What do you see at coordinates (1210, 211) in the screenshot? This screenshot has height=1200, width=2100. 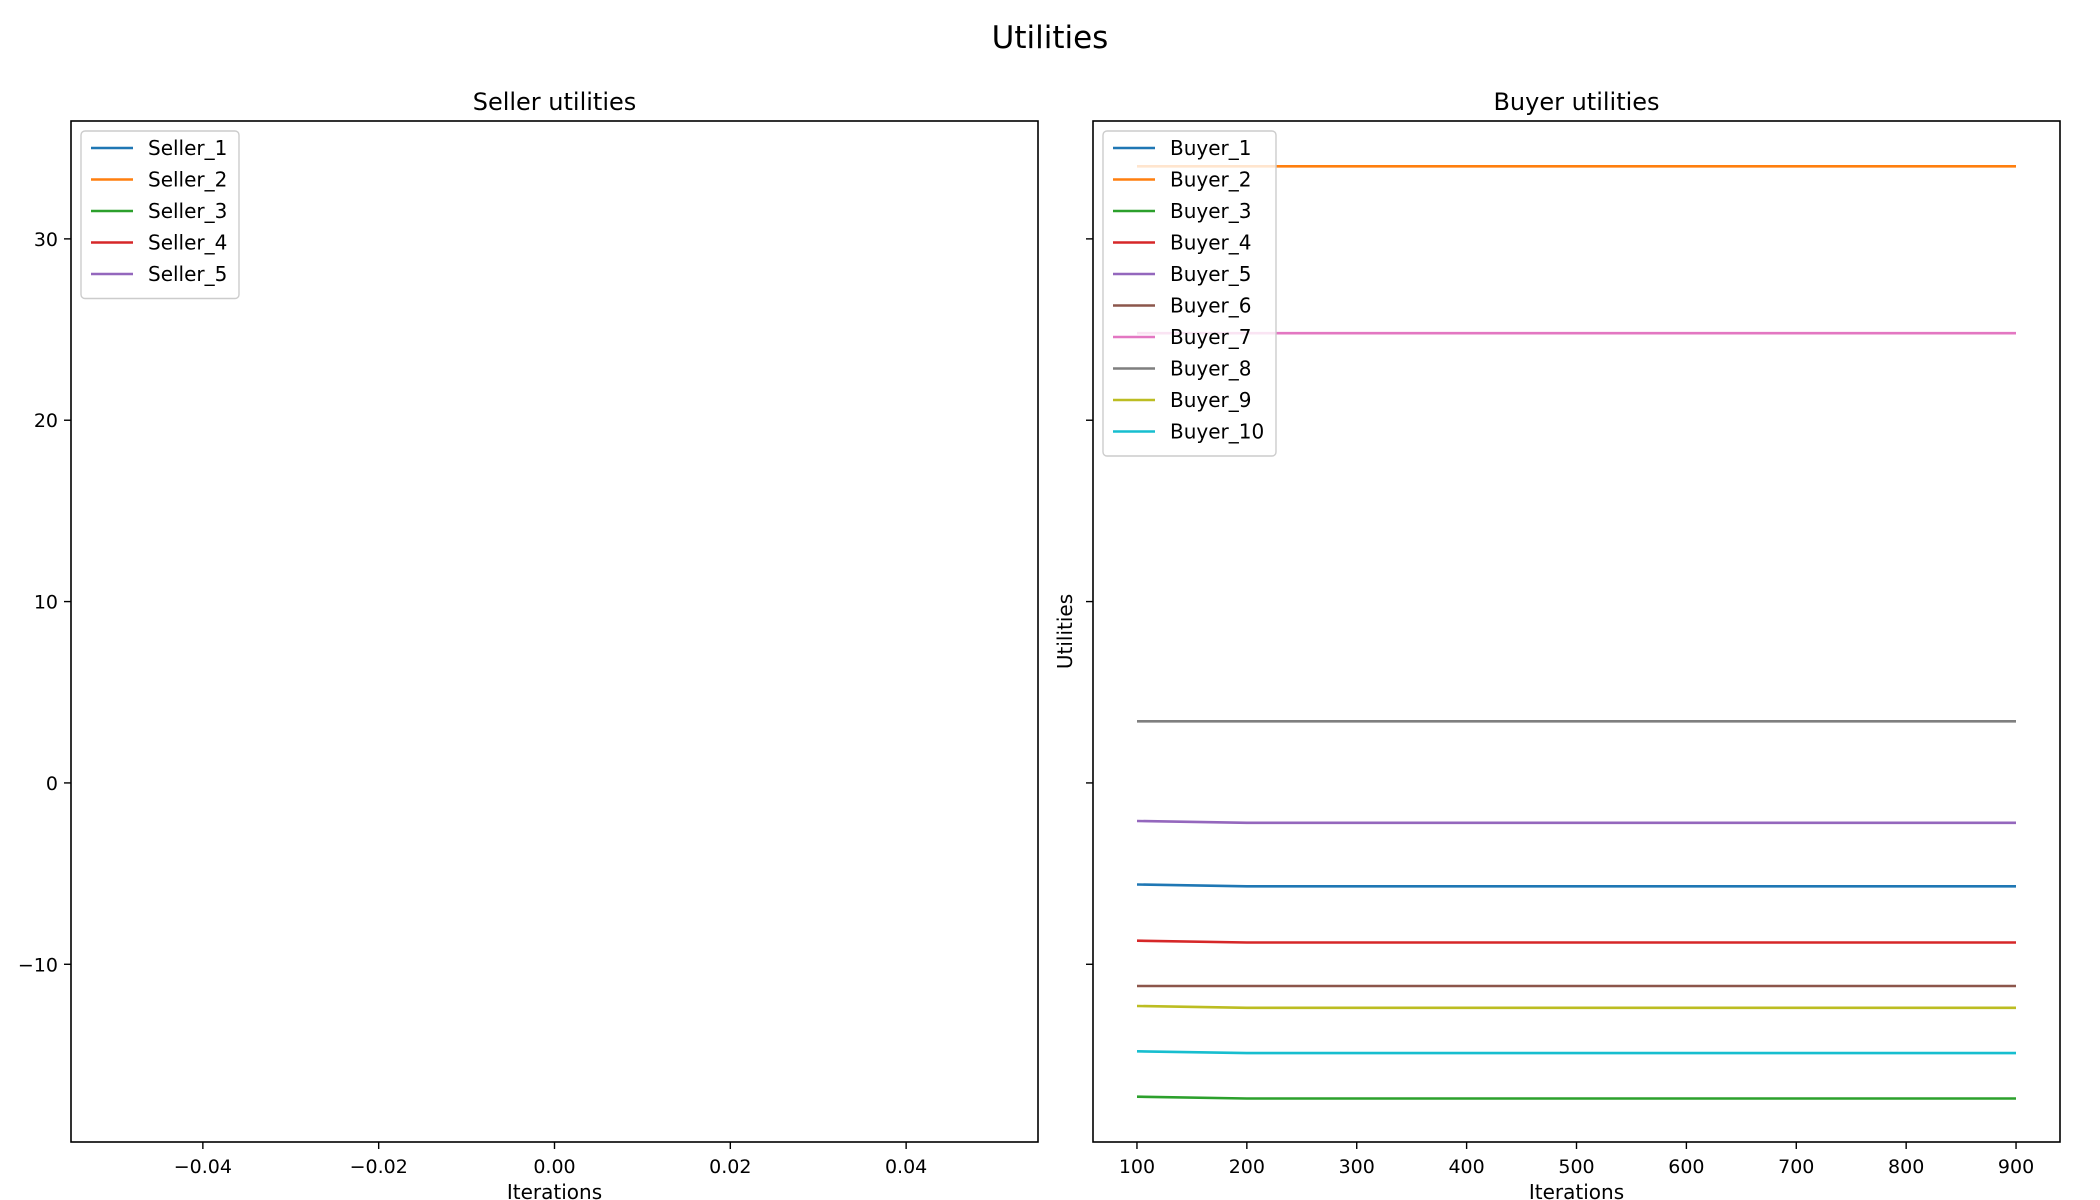 I see `legend-label-Buyer_3: Buyer_3` at bounding box center [1210, 211].